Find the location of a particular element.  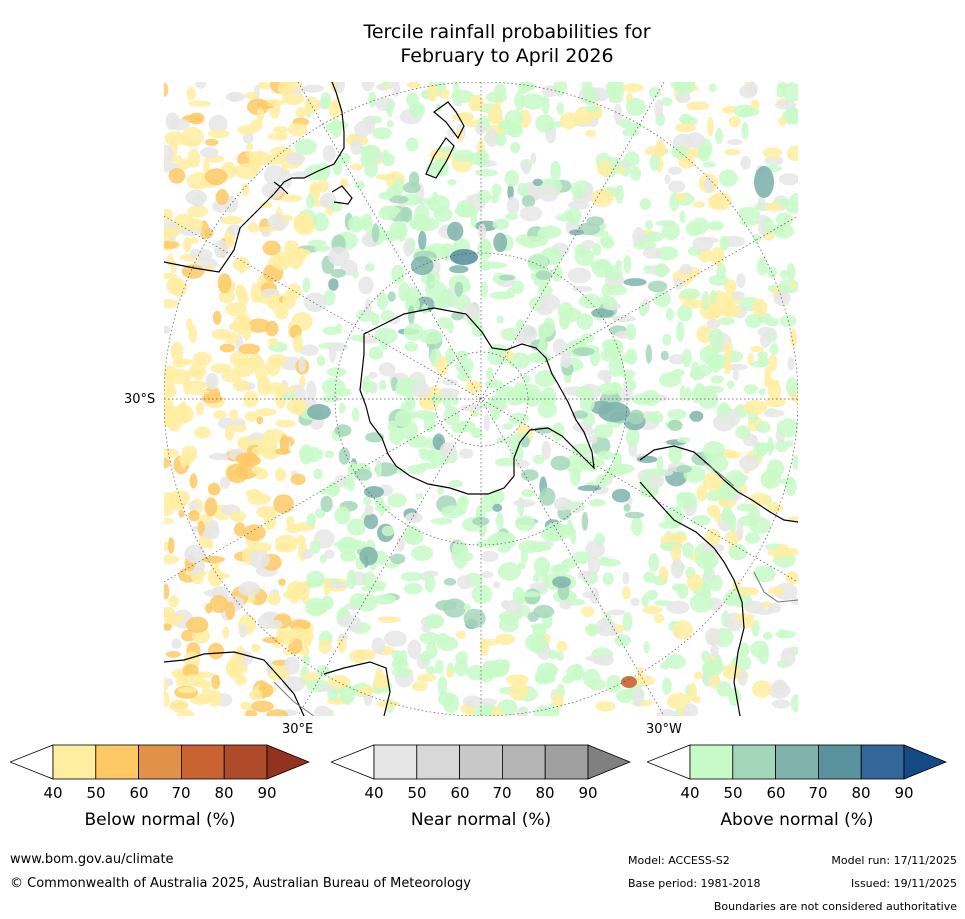

tick-label: 80 is located at coordinates (861, 793).